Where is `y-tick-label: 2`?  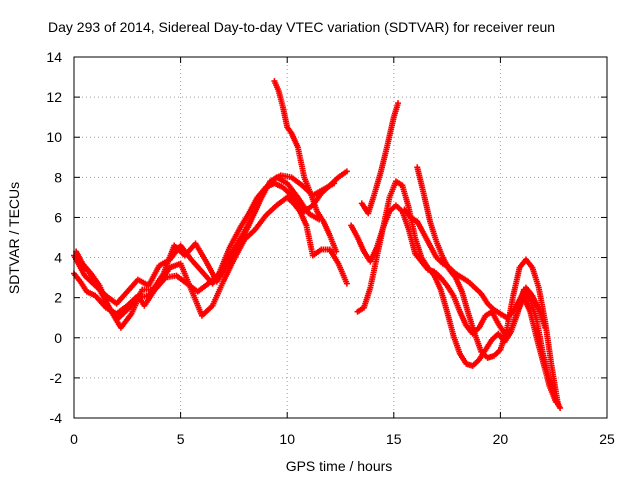
y-tick-label: 2 is located at coordinates (58, 298).